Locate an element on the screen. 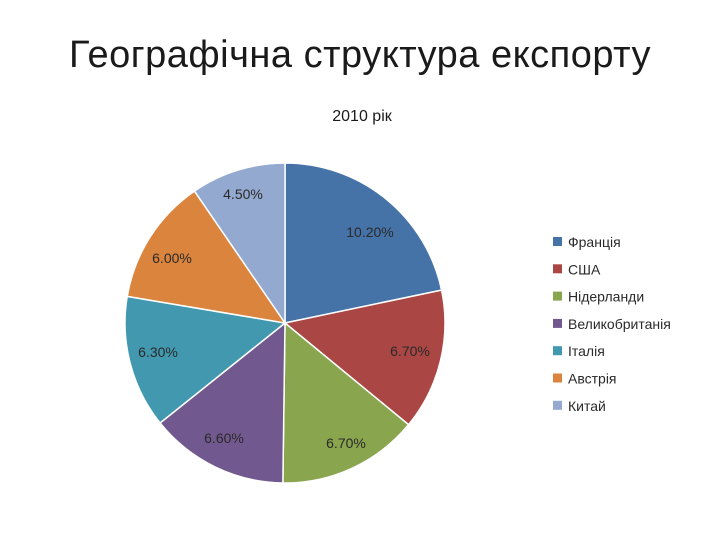 The width and height of the screenshot is (720, 540). data-label-2: 6.70% is located at coordinates (410, 351).